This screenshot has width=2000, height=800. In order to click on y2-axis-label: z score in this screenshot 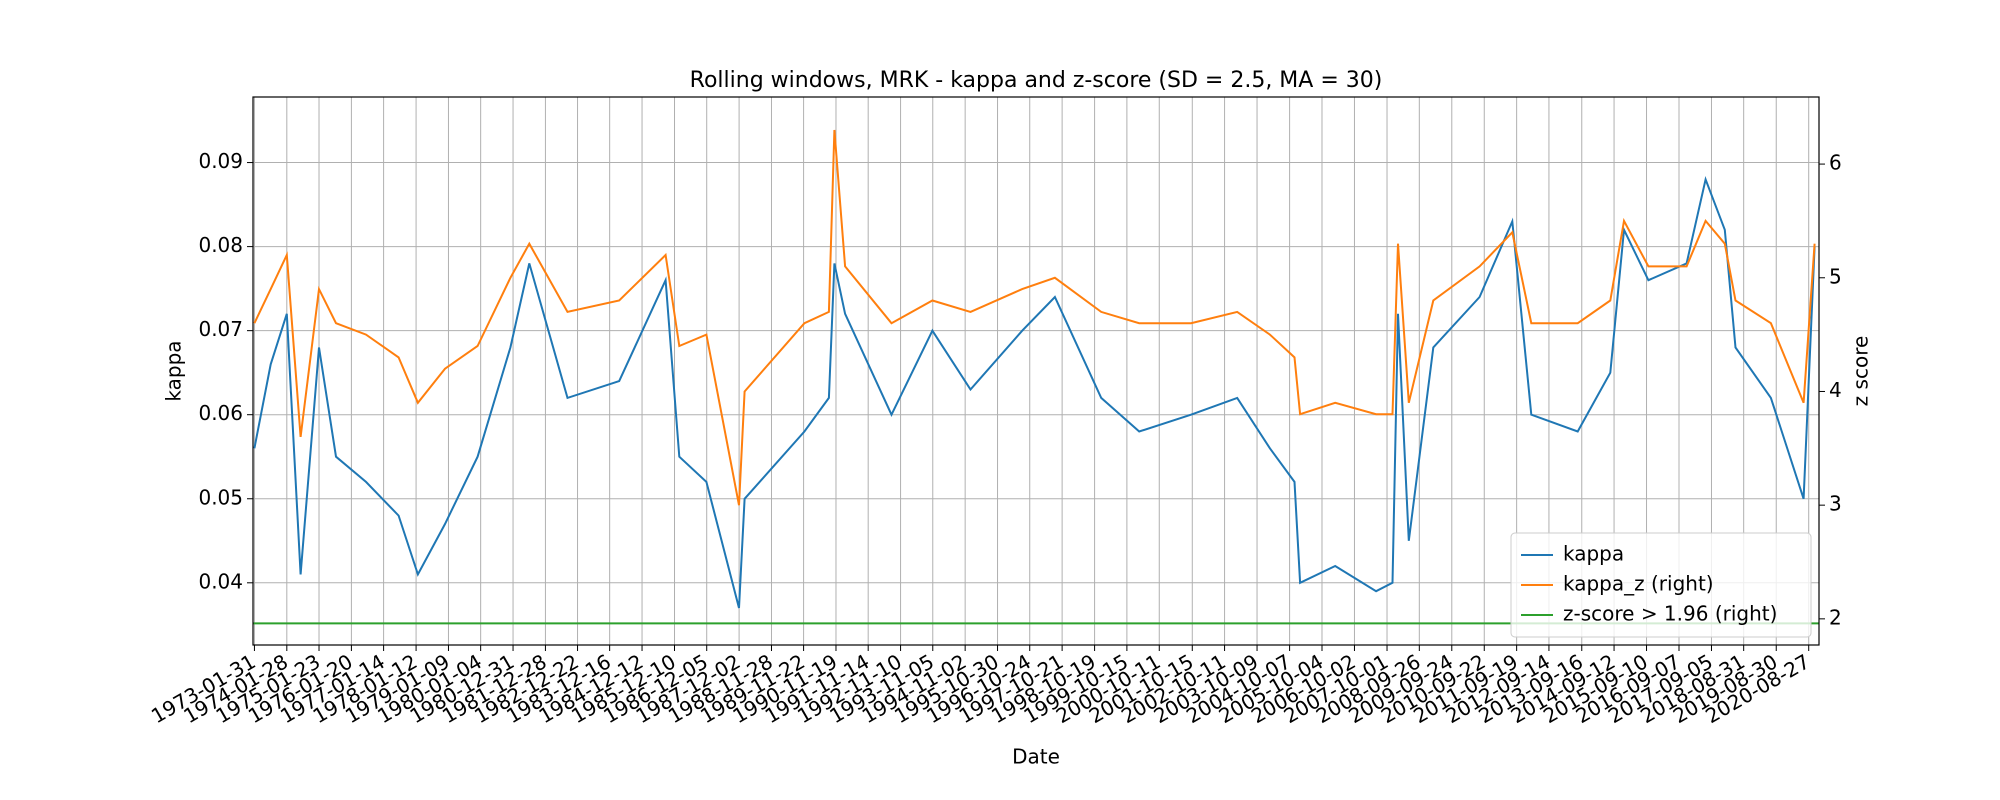, I will do `click(1861, 371)`.